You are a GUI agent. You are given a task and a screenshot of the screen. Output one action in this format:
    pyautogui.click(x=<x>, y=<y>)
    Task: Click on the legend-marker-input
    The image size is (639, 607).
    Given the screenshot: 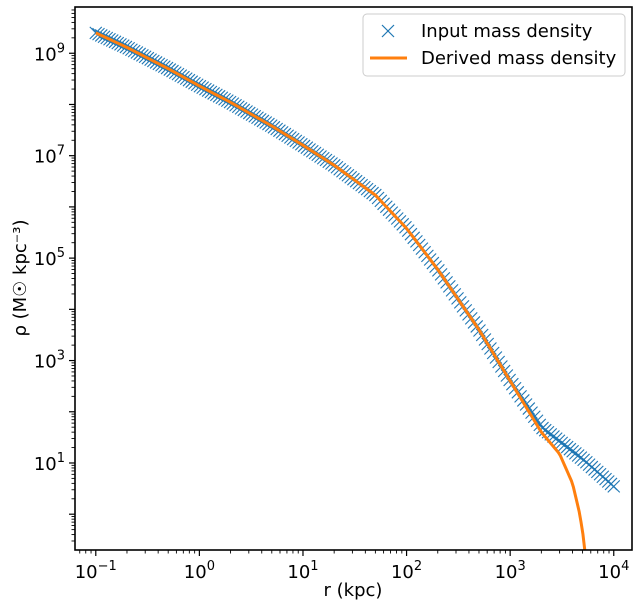 What is the action you would take?
    pyautogui.click(x=388, y=31)
    